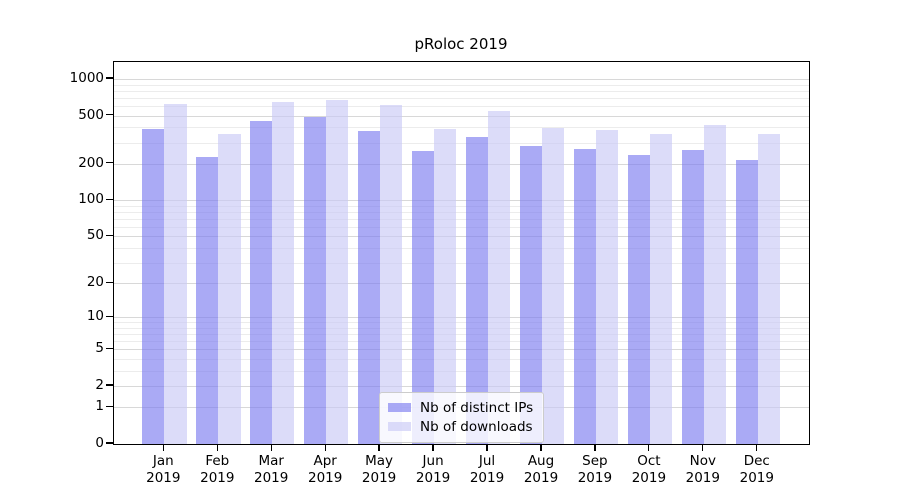 The width and height of the screenshot is (900, 500). I want to click on y-tick-label-200: 200, so click(91, 162).